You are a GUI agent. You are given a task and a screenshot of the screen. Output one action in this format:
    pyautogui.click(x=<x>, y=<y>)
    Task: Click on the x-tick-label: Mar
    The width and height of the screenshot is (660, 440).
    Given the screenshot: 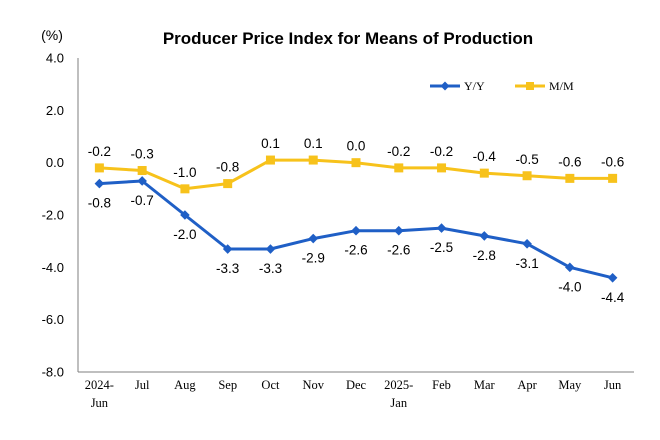 What is the action you would take?
    pyautogui.click(x=485, y=385)
    